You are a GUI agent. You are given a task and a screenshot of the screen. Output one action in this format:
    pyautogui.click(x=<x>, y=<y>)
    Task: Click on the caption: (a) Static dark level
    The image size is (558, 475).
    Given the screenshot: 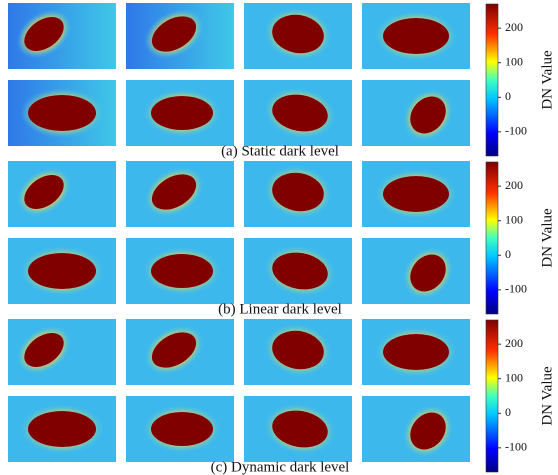 What is the action you would take?
    pyautogui.click(x=280, y=151)
    